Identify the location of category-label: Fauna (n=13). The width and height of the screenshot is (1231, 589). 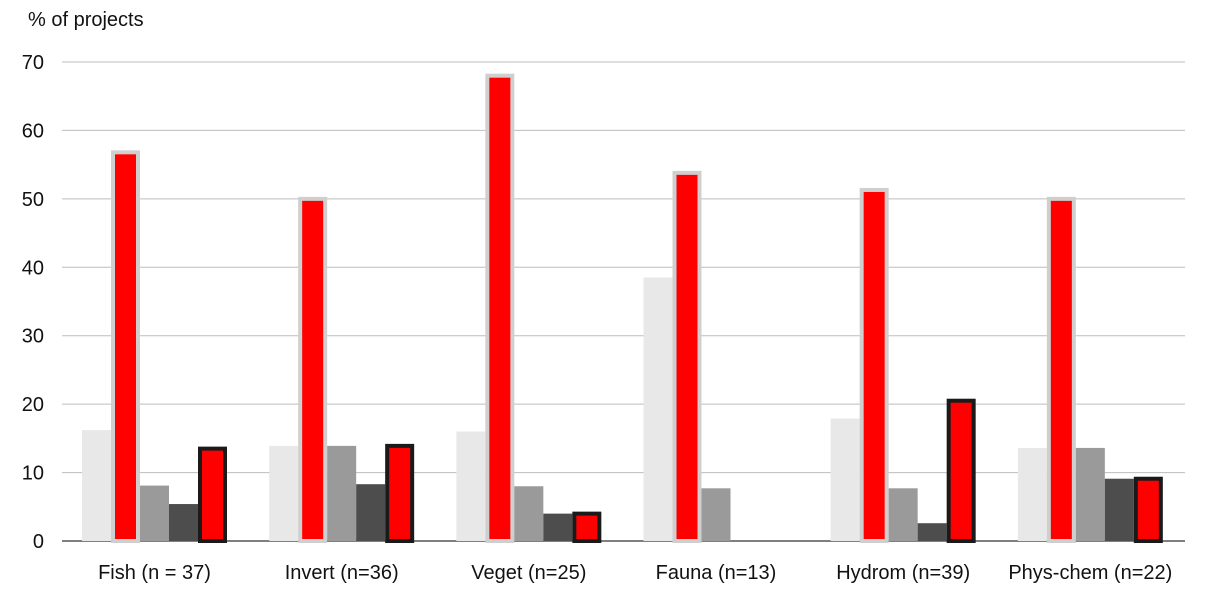
(716, 573).